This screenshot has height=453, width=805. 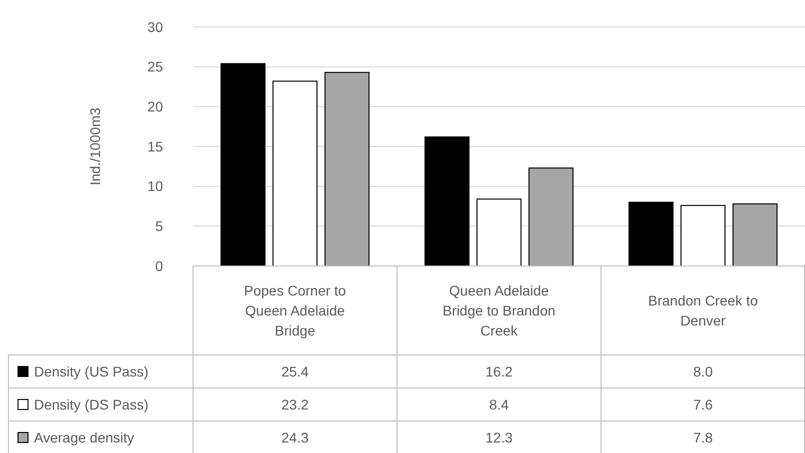 I want to click on data-label: 8.4, so click(x=499, y=404).